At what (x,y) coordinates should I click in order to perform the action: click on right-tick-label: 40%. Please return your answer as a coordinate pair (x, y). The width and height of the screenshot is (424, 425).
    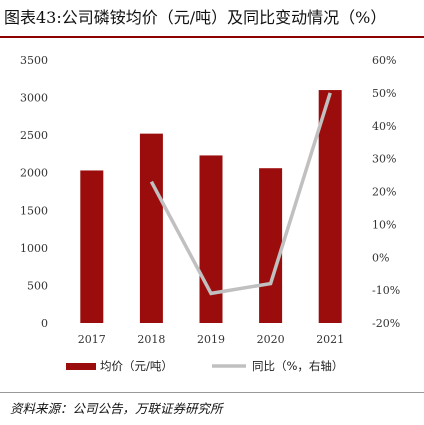
    Looking at the image, I should click on (384, 126).